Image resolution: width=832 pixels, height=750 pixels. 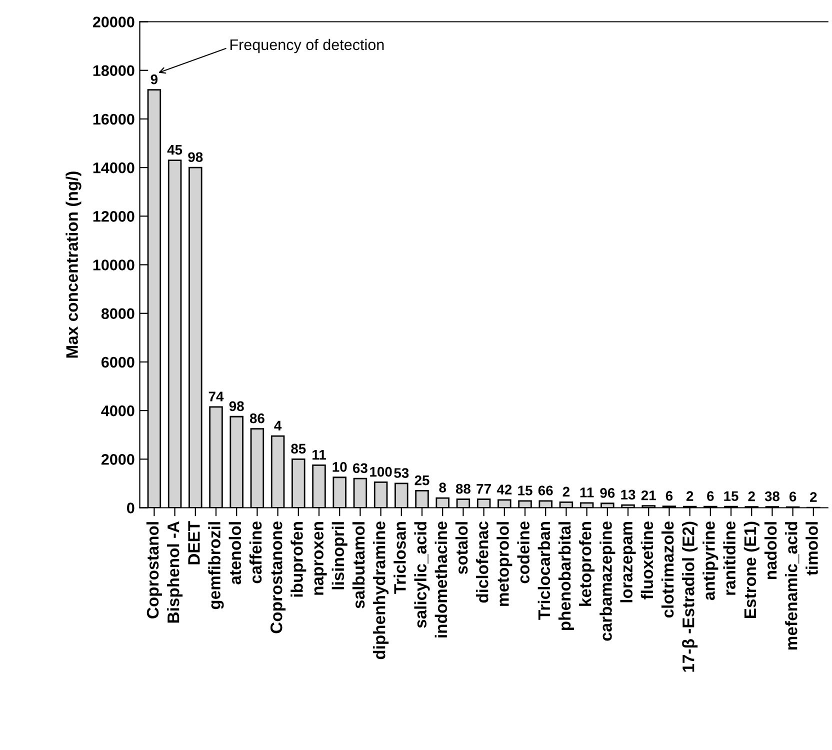 I want to click on x-tick-label: lorazepam, so click(x=628, y=562).